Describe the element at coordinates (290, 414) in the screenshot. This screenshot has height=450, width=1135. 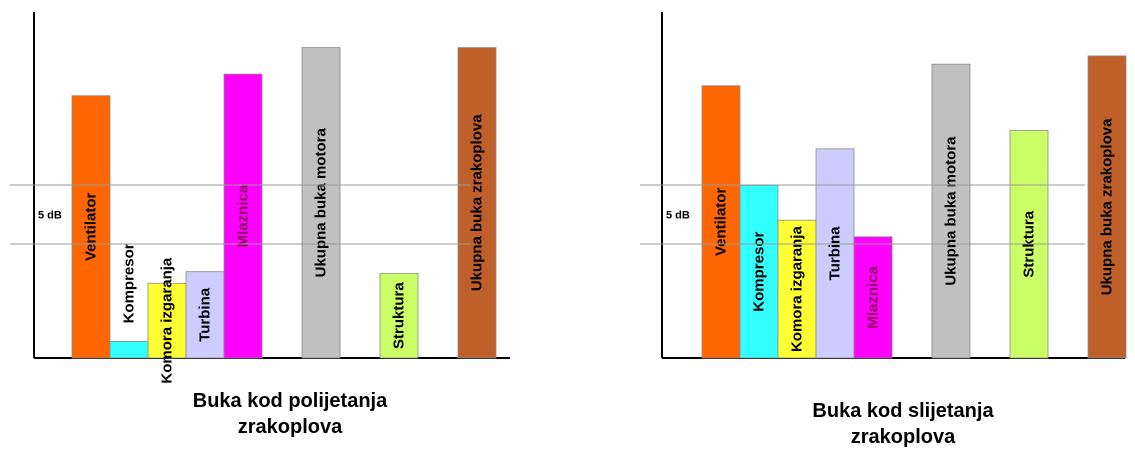
I see `takeoff-chart-title: Buka kod polijetanja zrakoplova` at that location.